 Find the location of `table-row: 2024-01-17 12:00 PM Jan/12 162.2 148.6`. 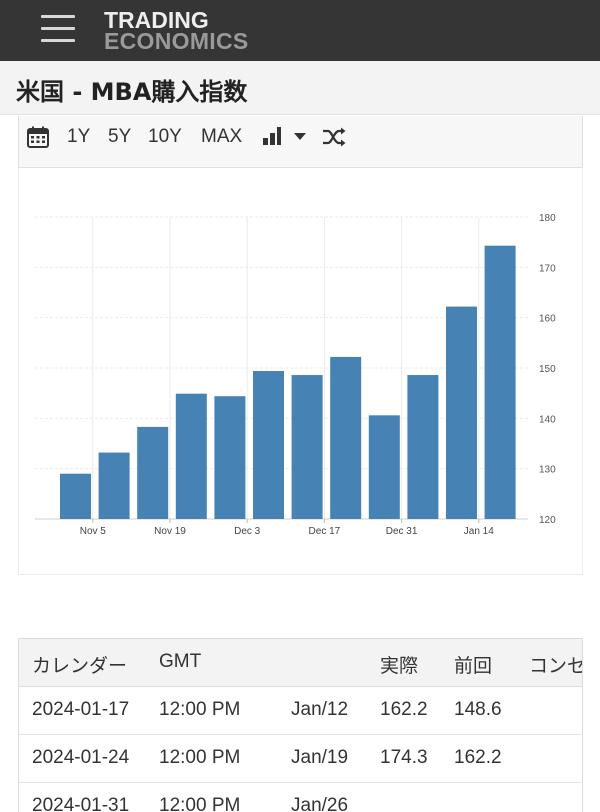

table-row: 2024-01-17 12:00 PM Jan/12 162.2 148.6 is located at coordinates (300, 711).